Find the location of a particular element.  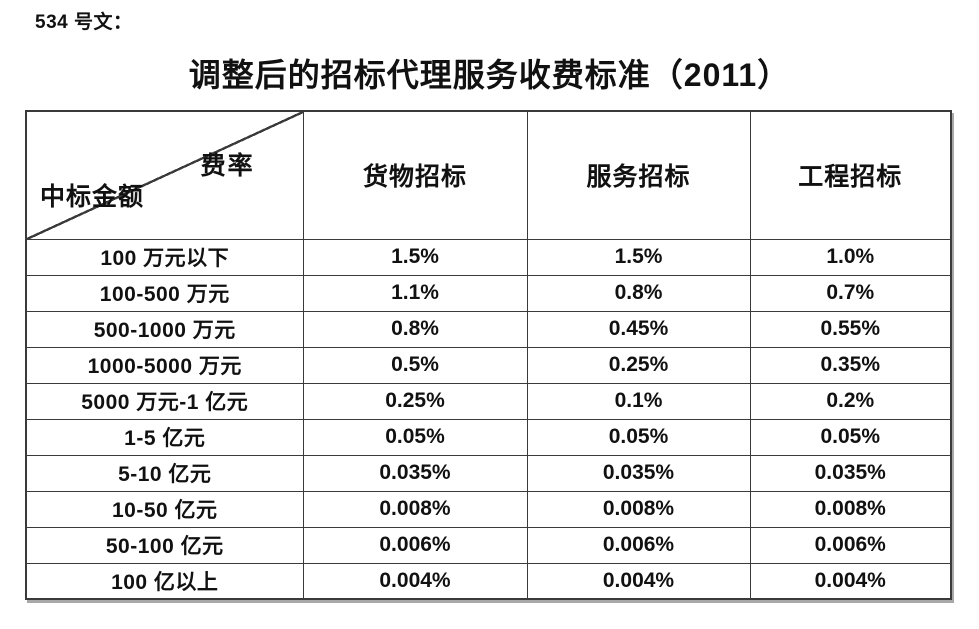

amount-range-label: 100 亿以上 is located at coordinates (164, 581).